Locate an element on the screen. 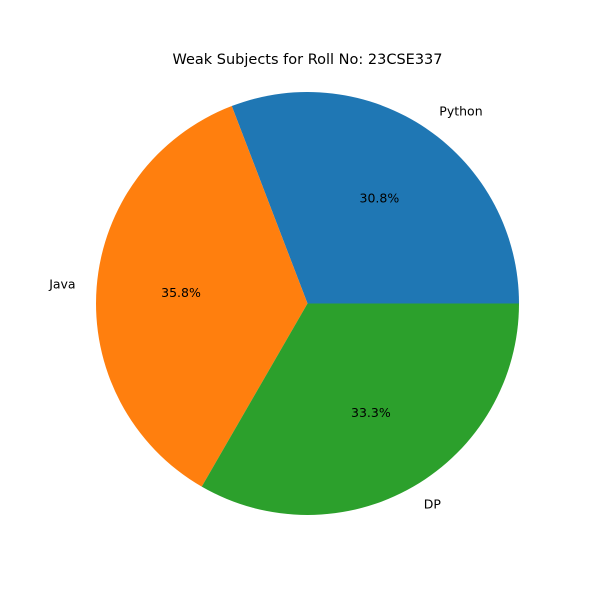 The height and width of the screenshot is (600, 600). category-label-java: Java is located at coordinates (61, 284).